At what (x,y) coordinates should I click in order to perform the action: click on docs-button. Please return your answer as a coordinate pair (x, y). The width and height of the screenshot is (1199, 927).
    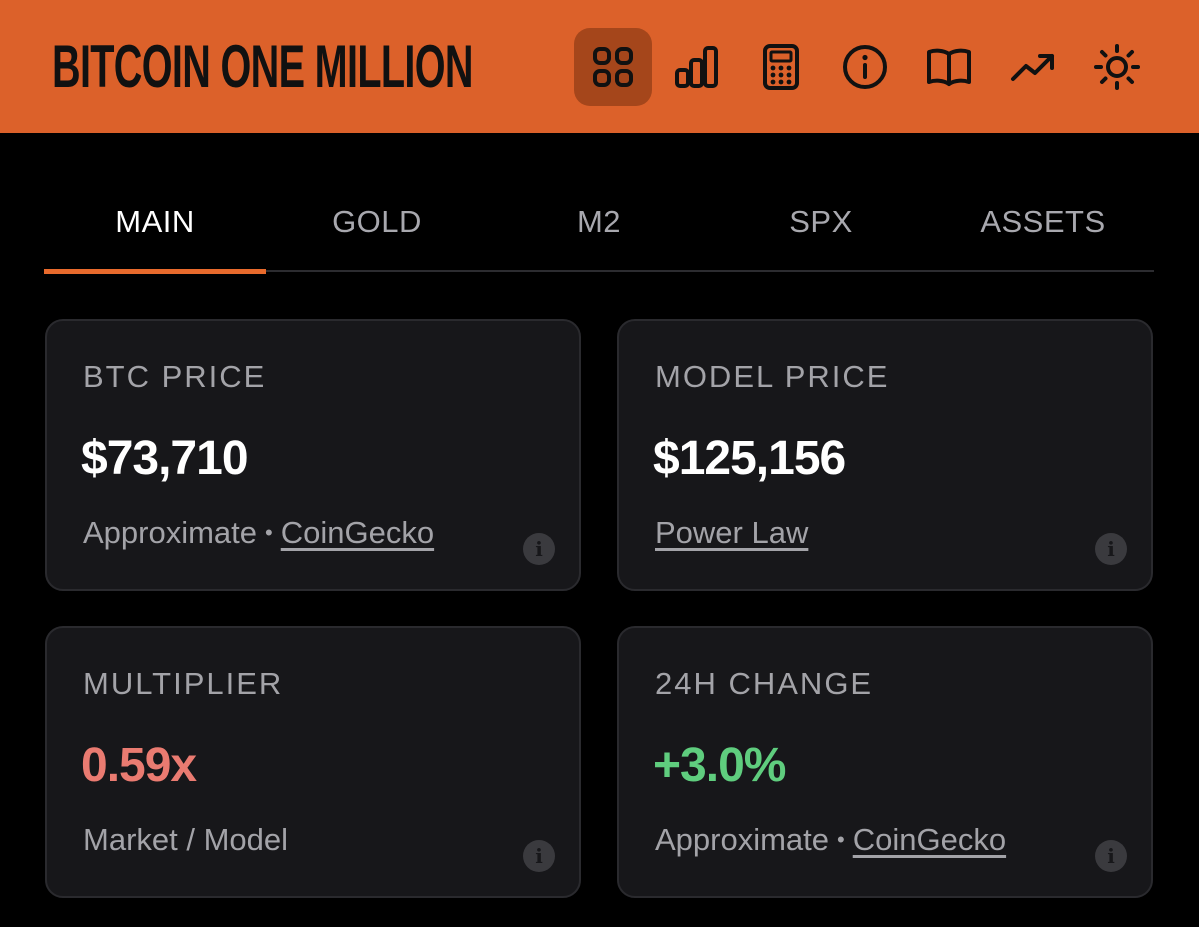
    Looking at the image, I should click on (949, 67).